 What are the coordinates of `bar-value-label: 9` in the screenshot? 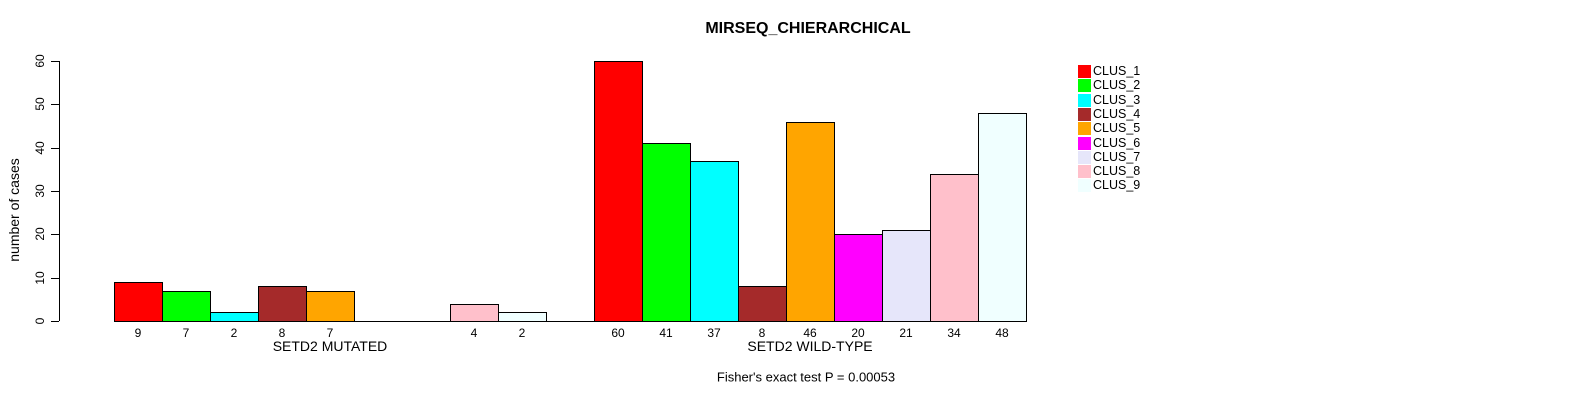 It's located at (138, 333).